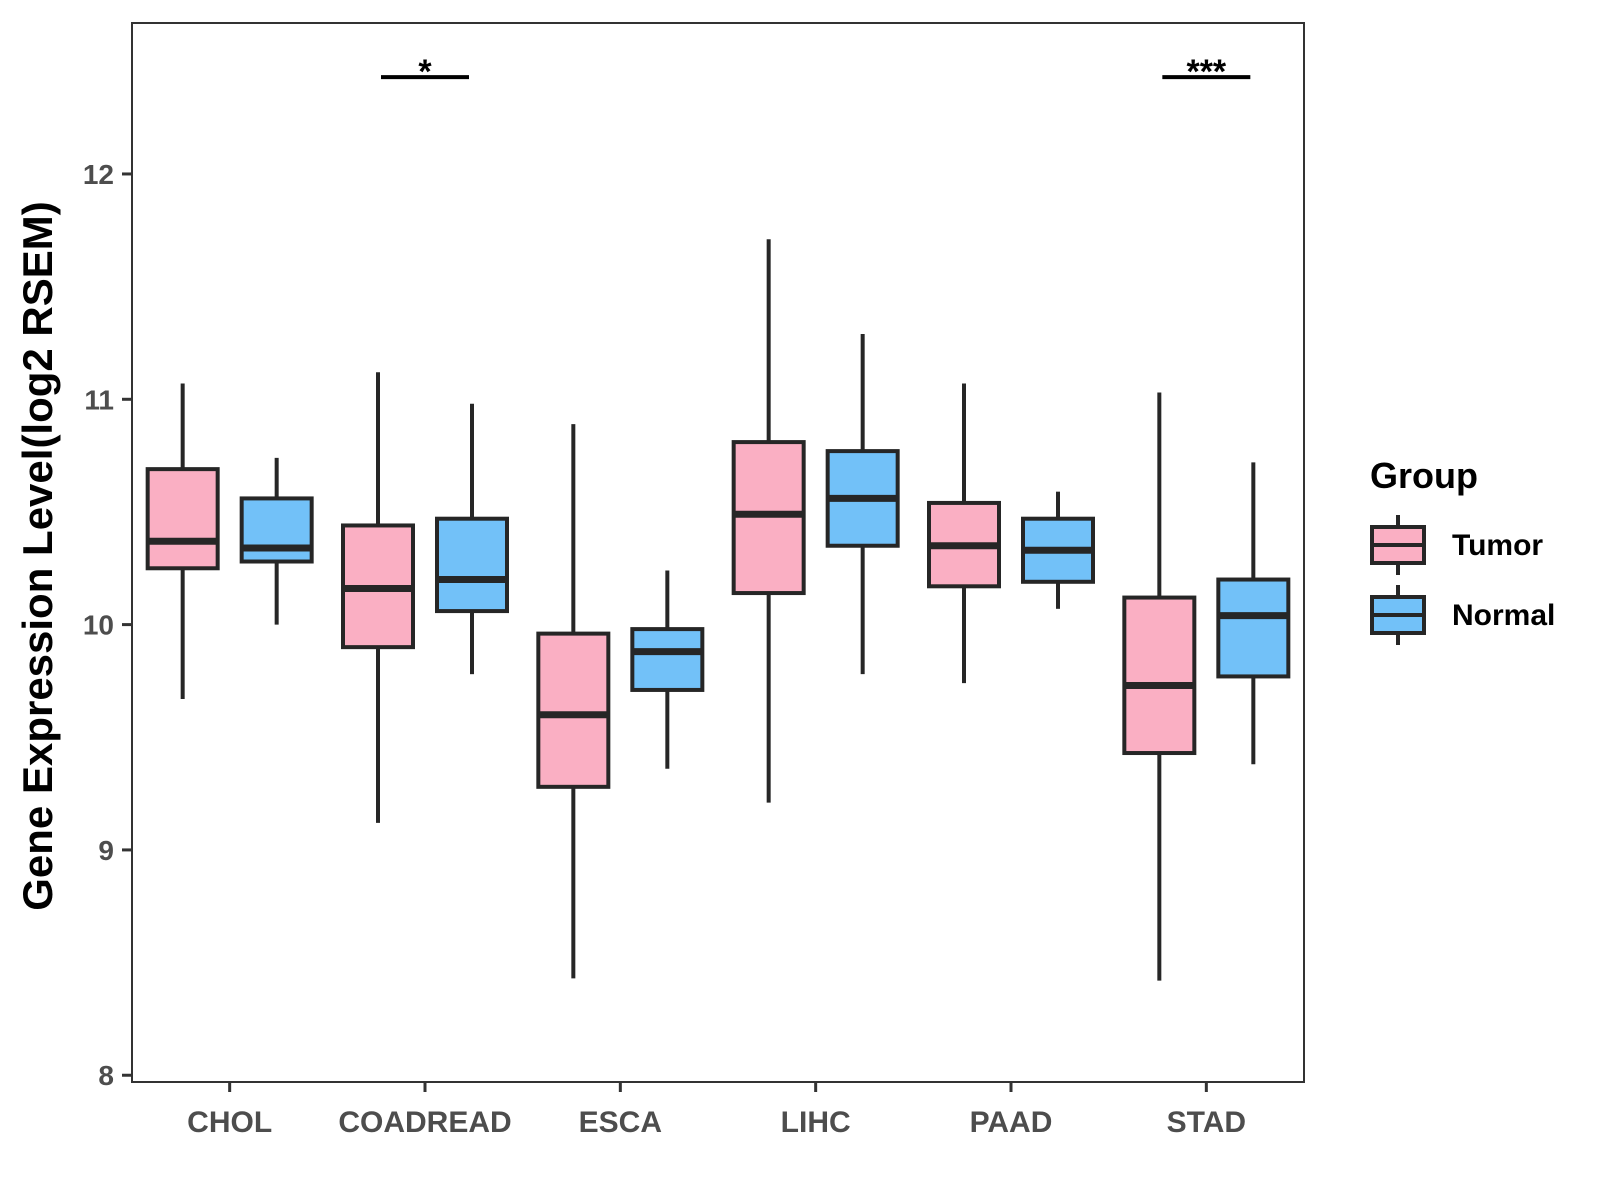 Image resolution: width=1600 pixels, height=1200 pixels. What do you see at coordinates (862, 504) in the screenshot?
I see `box-normal-lihc` at bounding box center [862, 504].